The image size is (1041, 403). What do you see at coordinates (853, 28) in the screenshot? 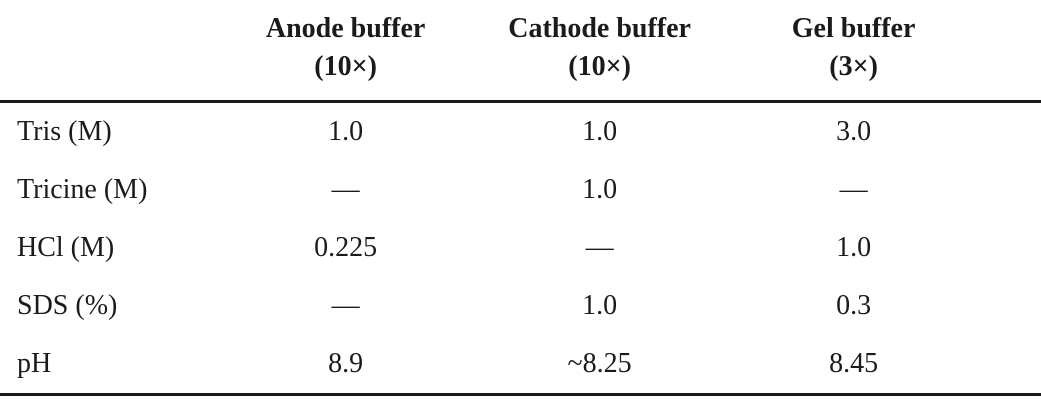
I see `column-header-line1: Gel buffer` at bounding box center [853, 28].